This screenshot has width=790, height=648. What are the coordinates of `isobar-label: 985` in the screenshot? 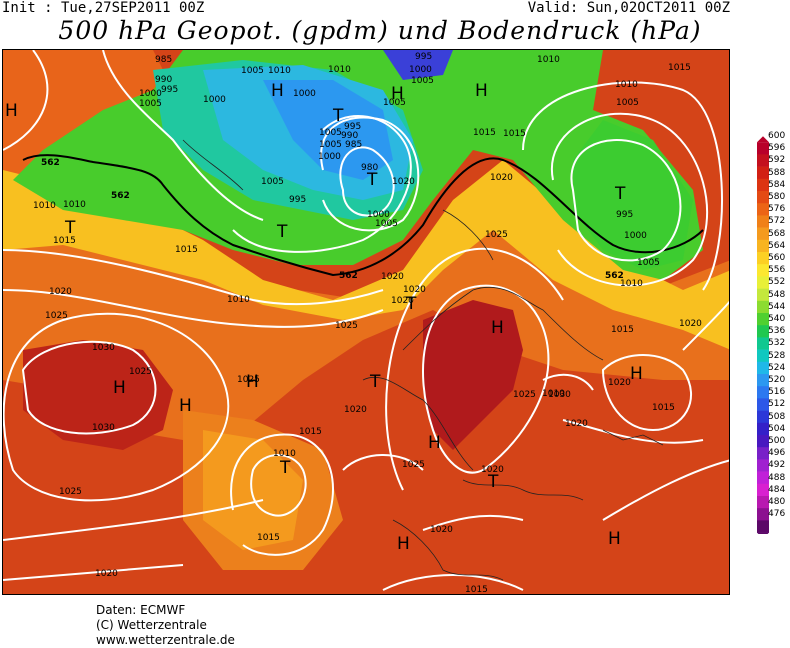 It's located at (164, 60).